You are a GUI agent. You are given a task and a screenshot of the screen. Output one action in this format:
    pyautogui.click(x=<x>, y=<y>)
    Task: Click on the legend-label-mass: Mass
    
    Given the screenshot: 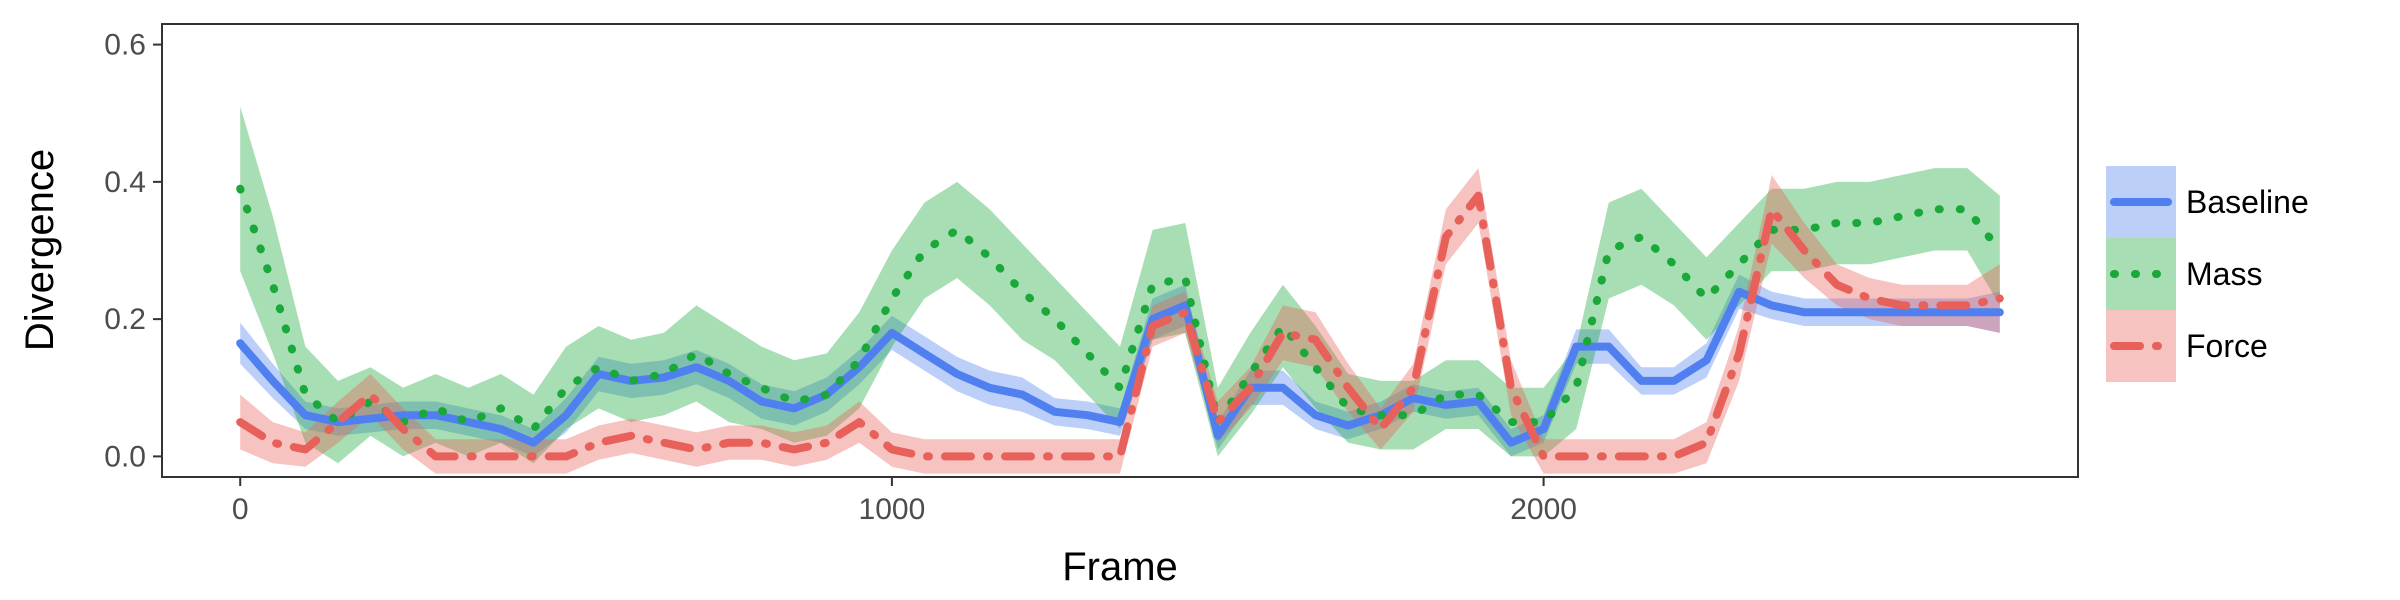 What is the action you would take?
    pyautogui.click(x=2224, y=274)
    